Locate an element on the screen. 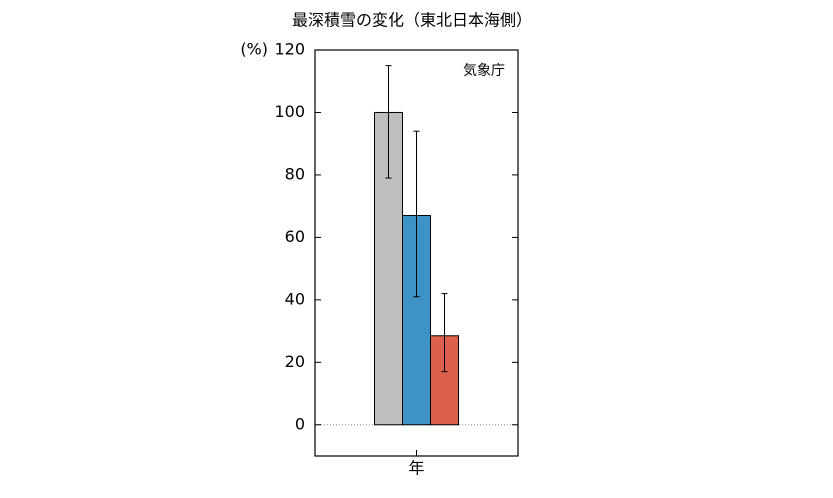 This screenshot has height=498, width=833. y-tick-label: 0 is located at coordinates (300, 423).